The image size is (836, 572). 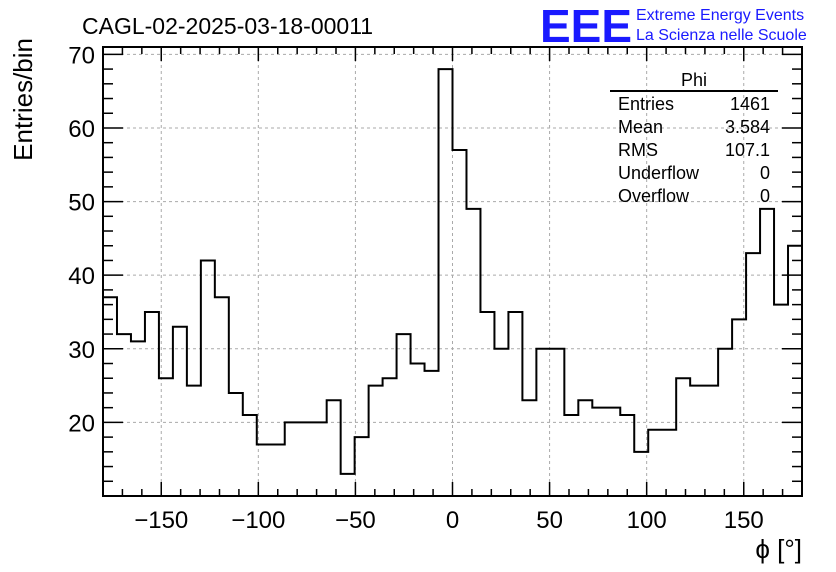 I want to click on stats-title: Phi, so click(x=694, y=80).